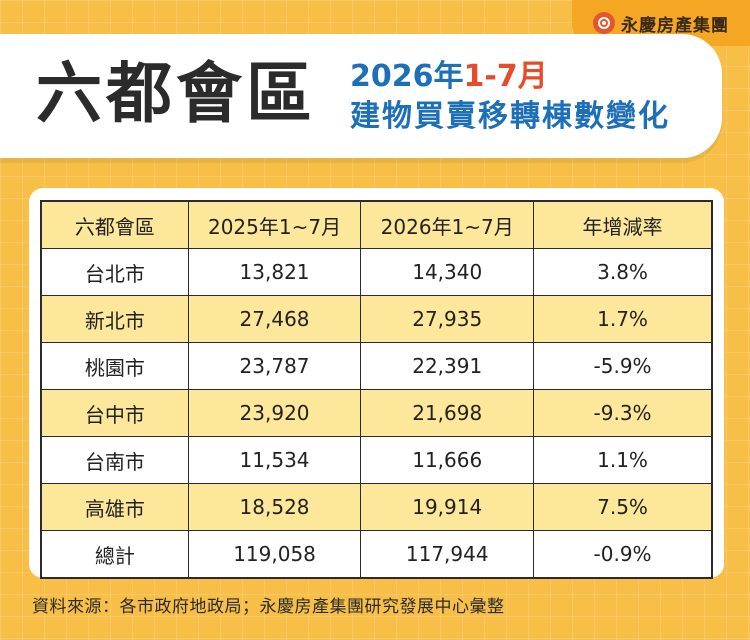 This screenshot has width=750, height=640. I want to click on brand-logo-icon, so click(604, 23).